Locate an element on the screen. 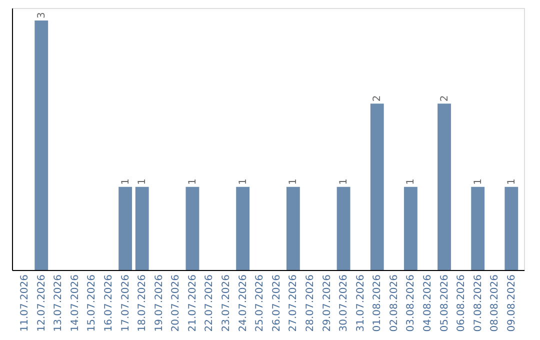  x-tick-label: 26.07.2026 is located at coordinates (276, 303).